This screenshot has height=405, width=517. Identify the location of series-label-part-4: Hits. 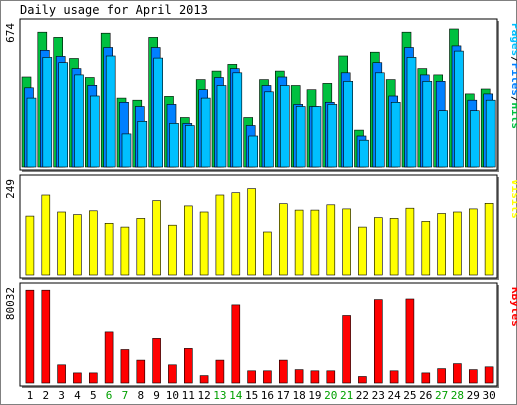
(513, 116).